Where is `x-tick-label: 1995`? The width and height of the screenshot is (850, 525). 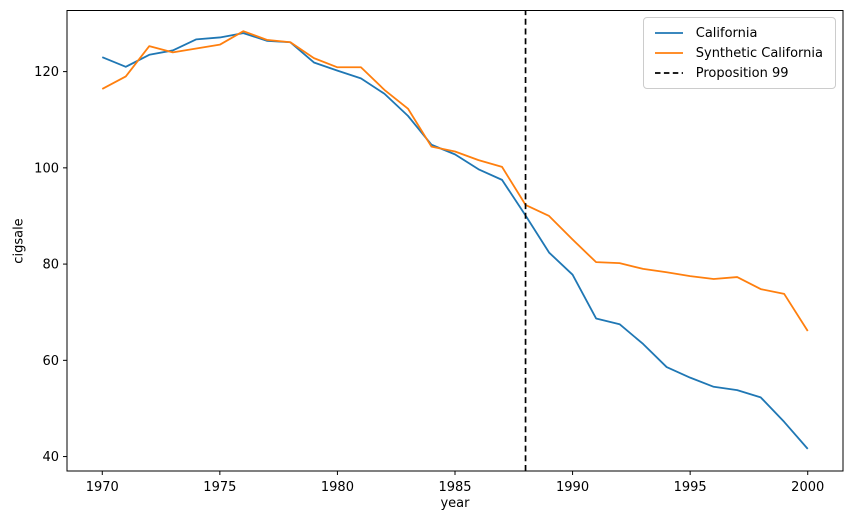
x-tick-label: 1995 is located at coordinates (690, 487).